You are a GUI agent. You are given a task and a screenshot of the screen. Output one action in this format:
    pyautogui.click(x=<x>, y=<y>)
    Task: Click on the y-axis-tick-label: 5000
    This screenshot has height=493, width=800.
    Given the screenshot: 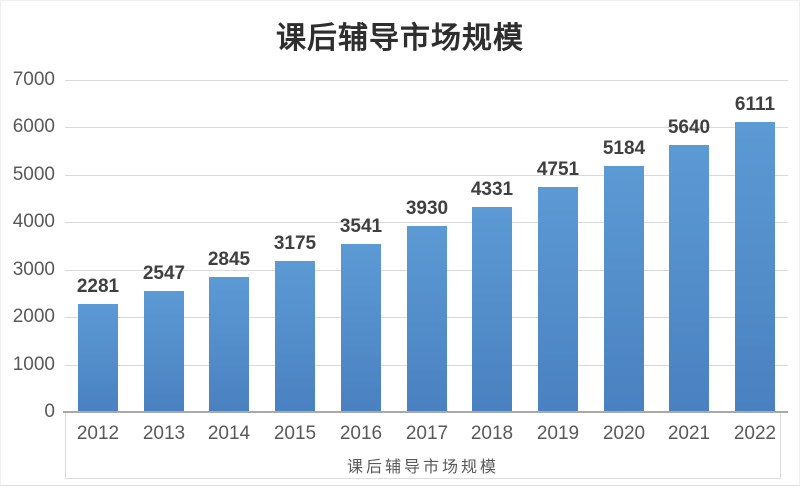 What is the action you would take?
    pyautogui.click(x=33, y=174)
    